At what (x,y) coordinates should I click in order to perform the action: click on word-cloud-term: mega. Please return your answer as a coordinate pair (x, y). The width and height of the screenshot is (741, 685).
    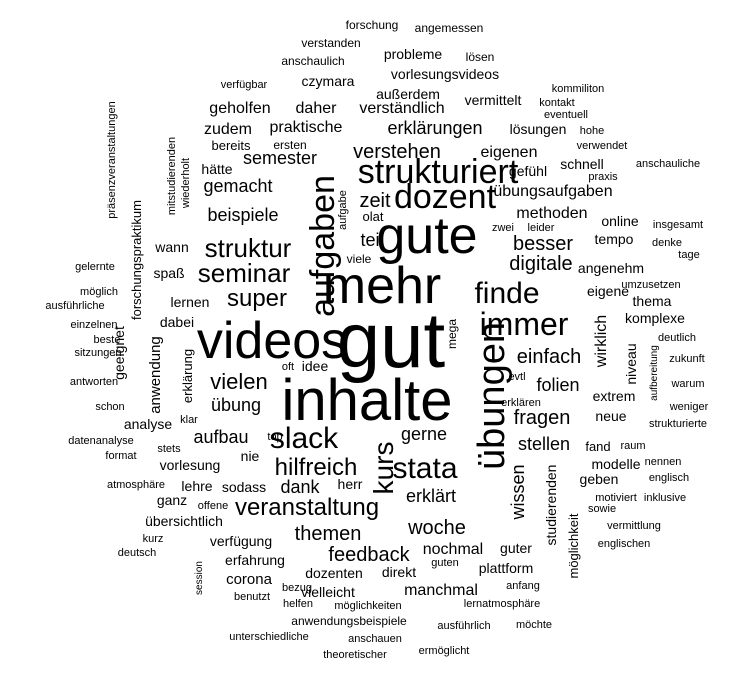
    Looking at the image, I should click on (452, 334).